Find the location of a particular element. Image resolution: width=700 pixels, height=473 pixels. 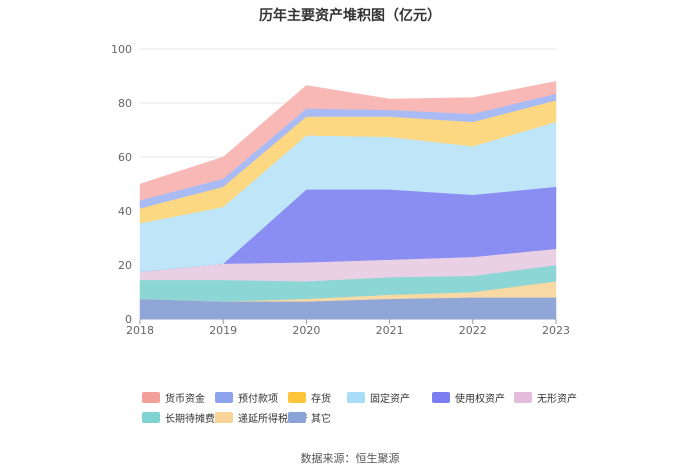

x-tick-label: 2023 is located at coordinates (556, 330).